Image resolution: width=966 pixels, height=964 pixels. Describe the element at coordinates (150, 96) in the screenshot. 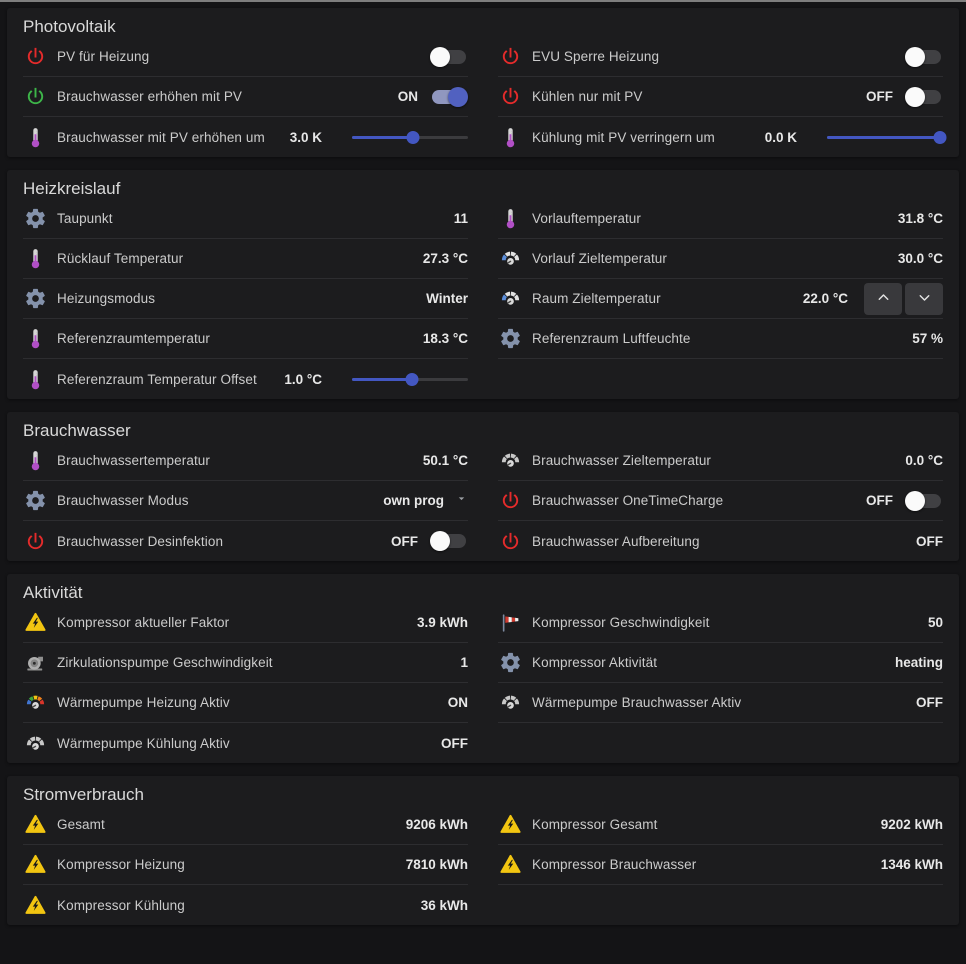

I see `row-label: Brauchwasser erhöhen mit PV` at that location.